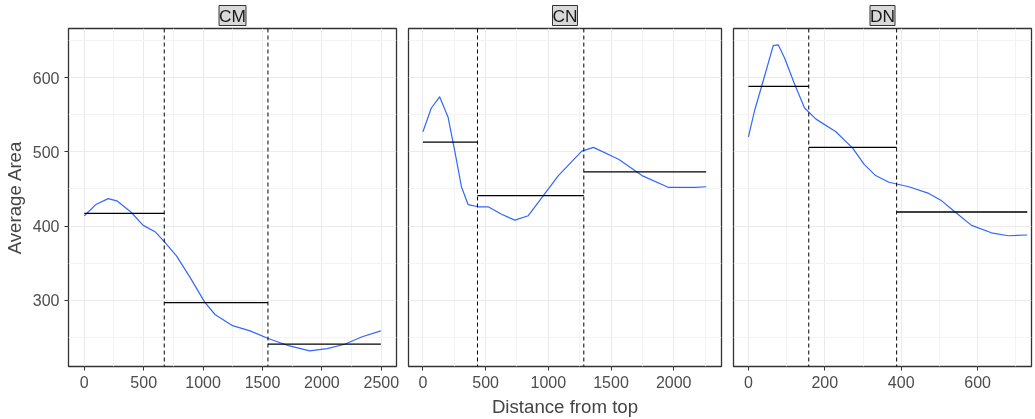 This screenshot has width=1035, height=419. I want to click on y-tick-label: 500, so click(46, 152).